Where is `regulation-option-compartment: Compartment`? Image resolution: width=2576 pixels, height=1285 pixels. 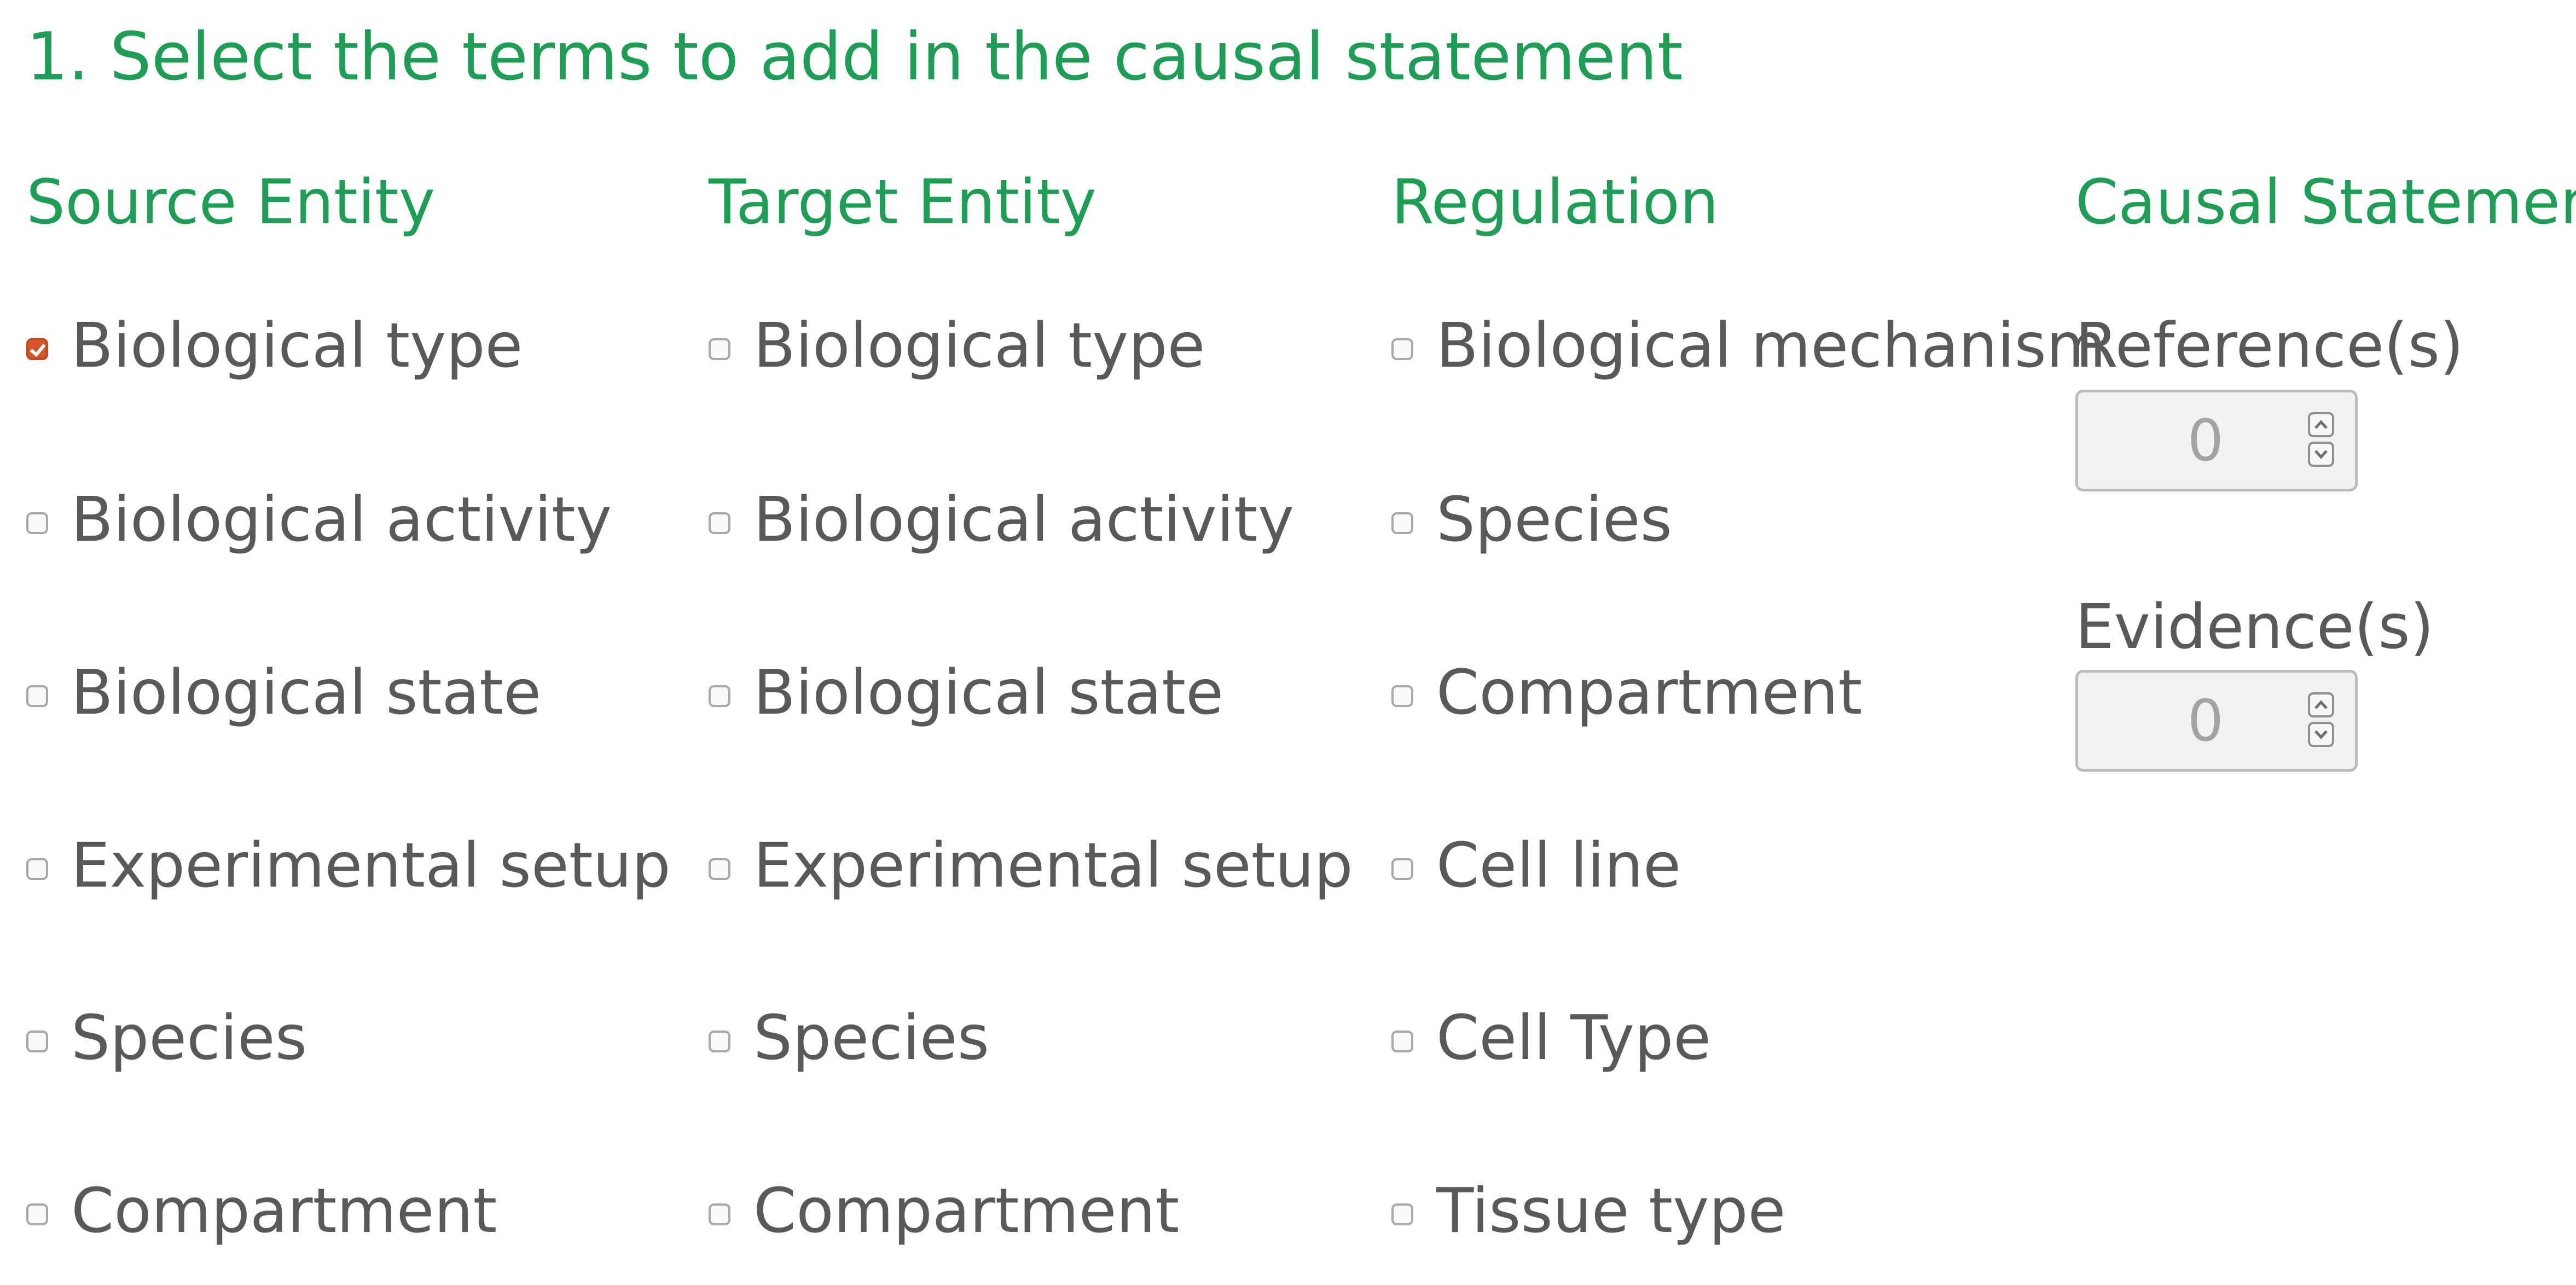
regulation-option-compartment: Compartment is located at coordinates (1626, 693).